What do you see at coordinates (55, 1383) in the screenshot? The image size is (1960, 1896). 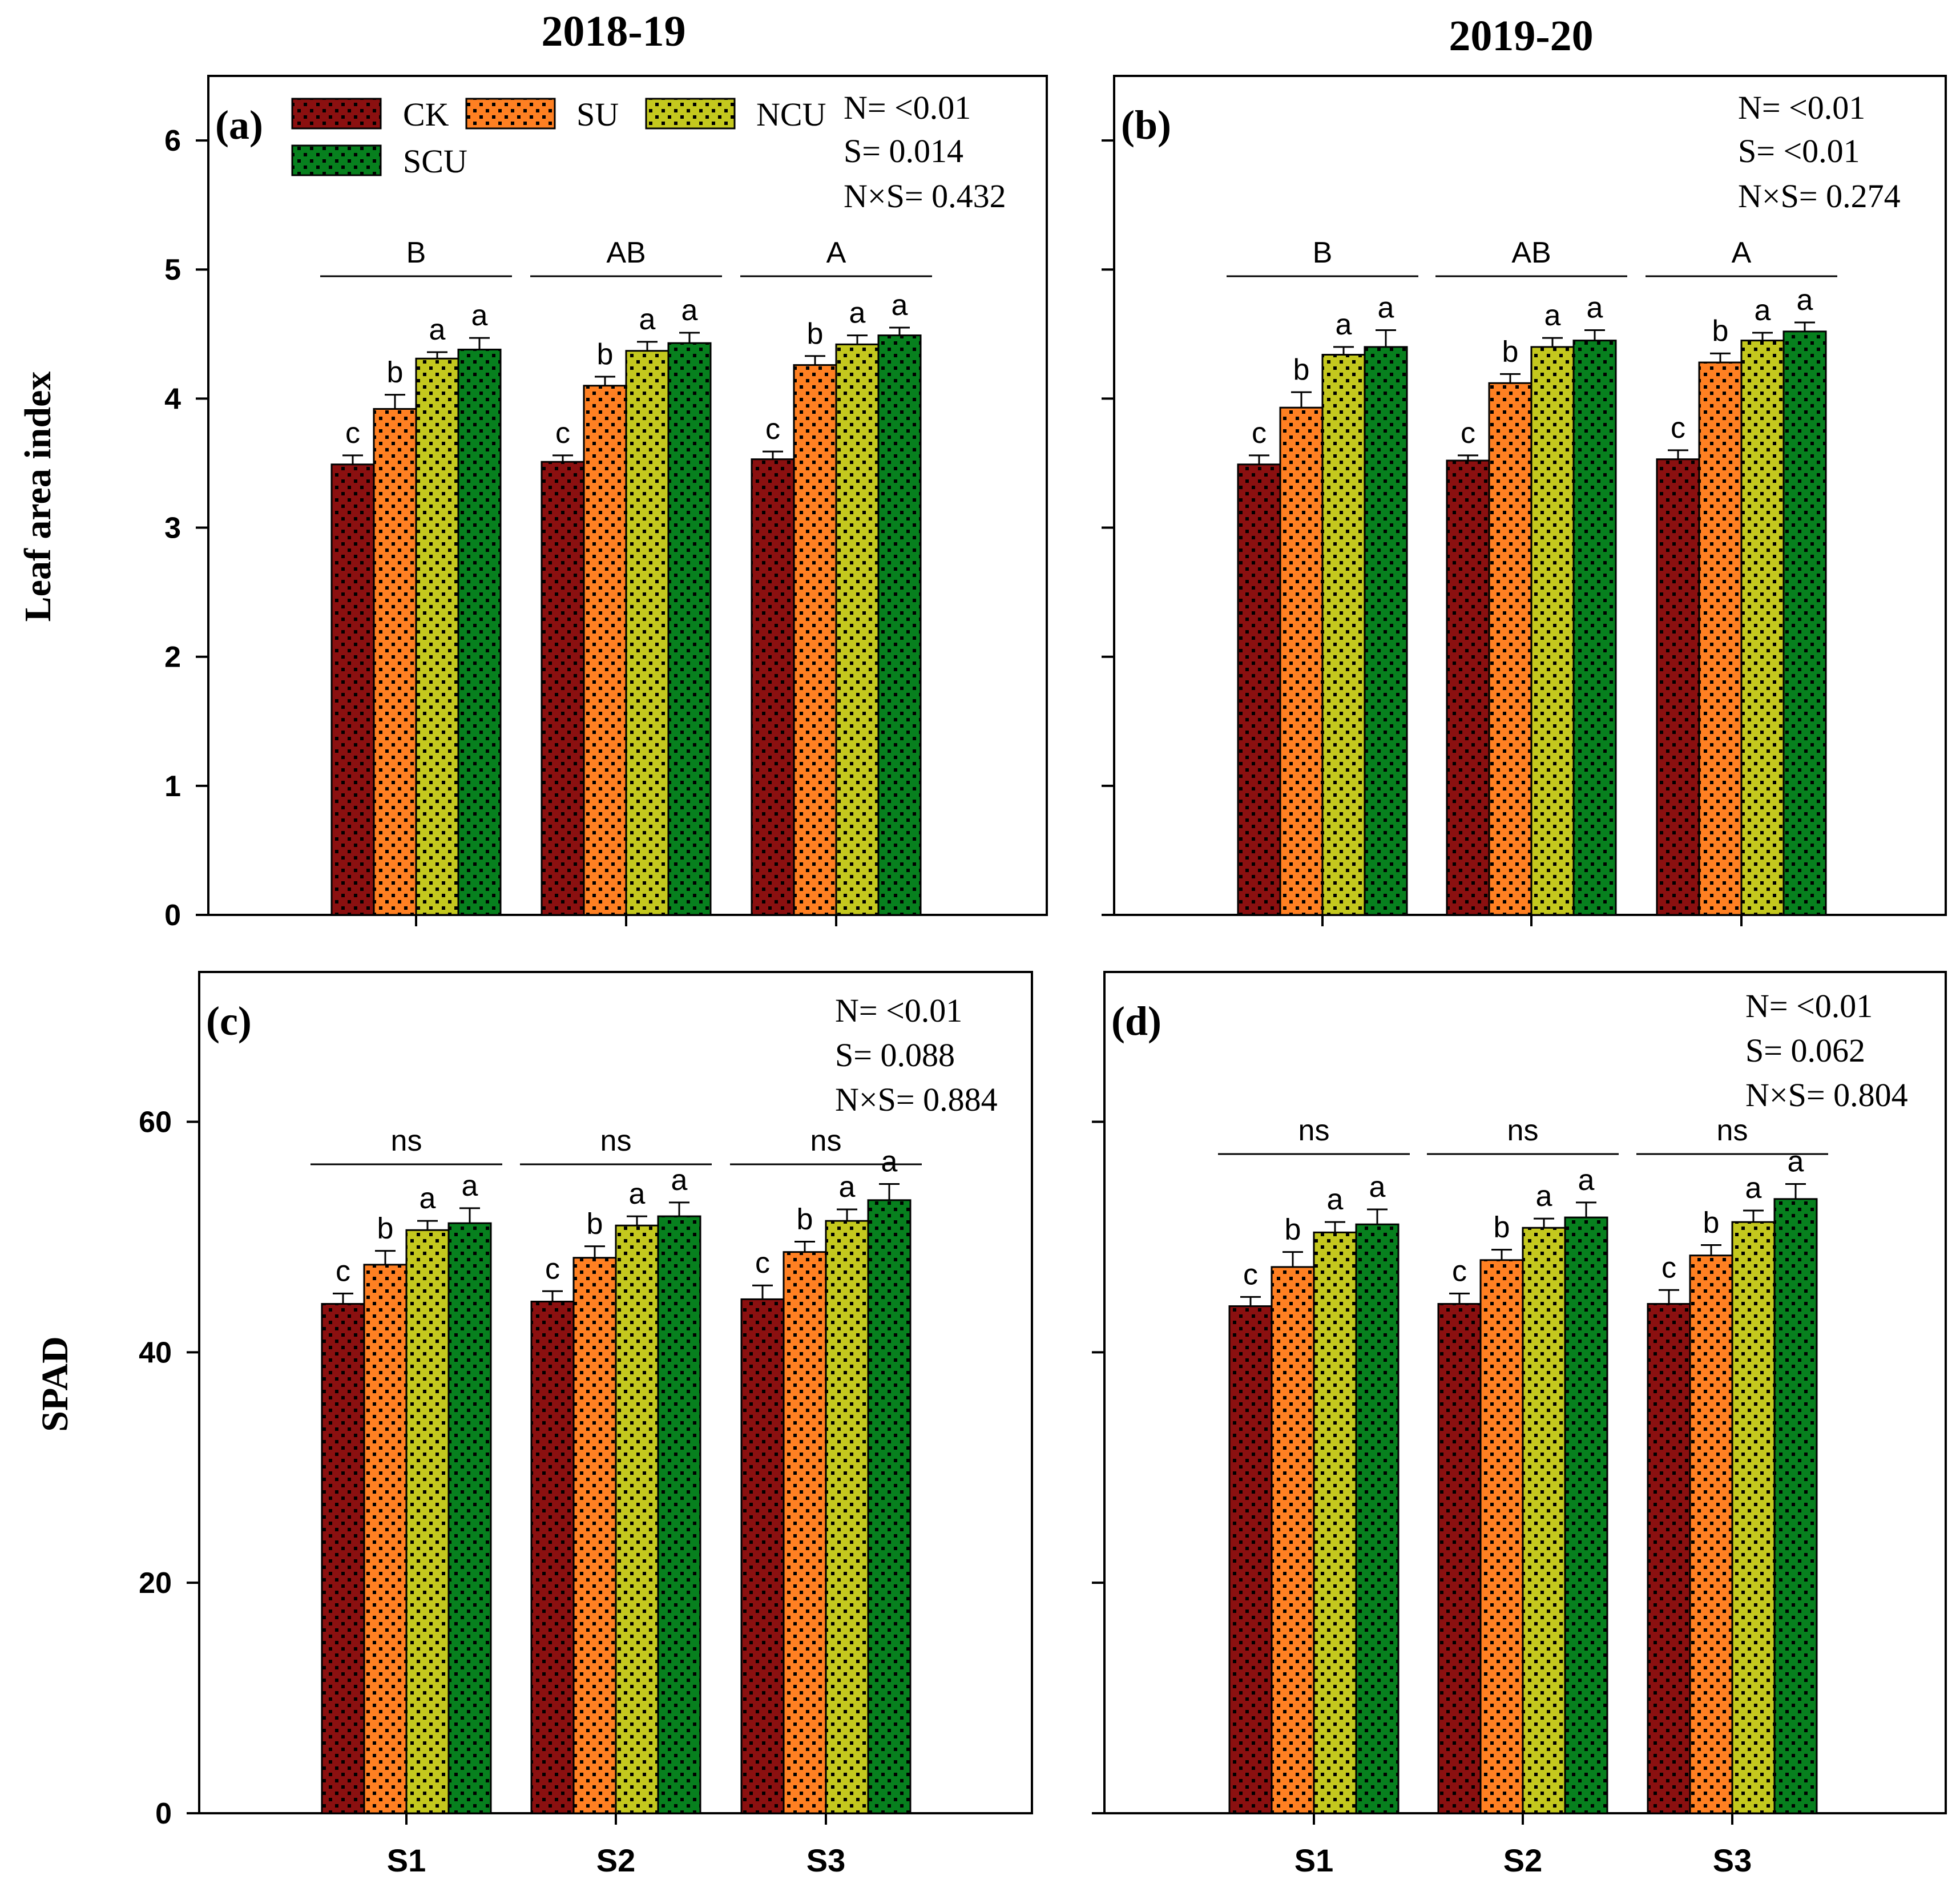 I see `y-axis-label-spad: SPAD` at bounding box center [55, 1383].